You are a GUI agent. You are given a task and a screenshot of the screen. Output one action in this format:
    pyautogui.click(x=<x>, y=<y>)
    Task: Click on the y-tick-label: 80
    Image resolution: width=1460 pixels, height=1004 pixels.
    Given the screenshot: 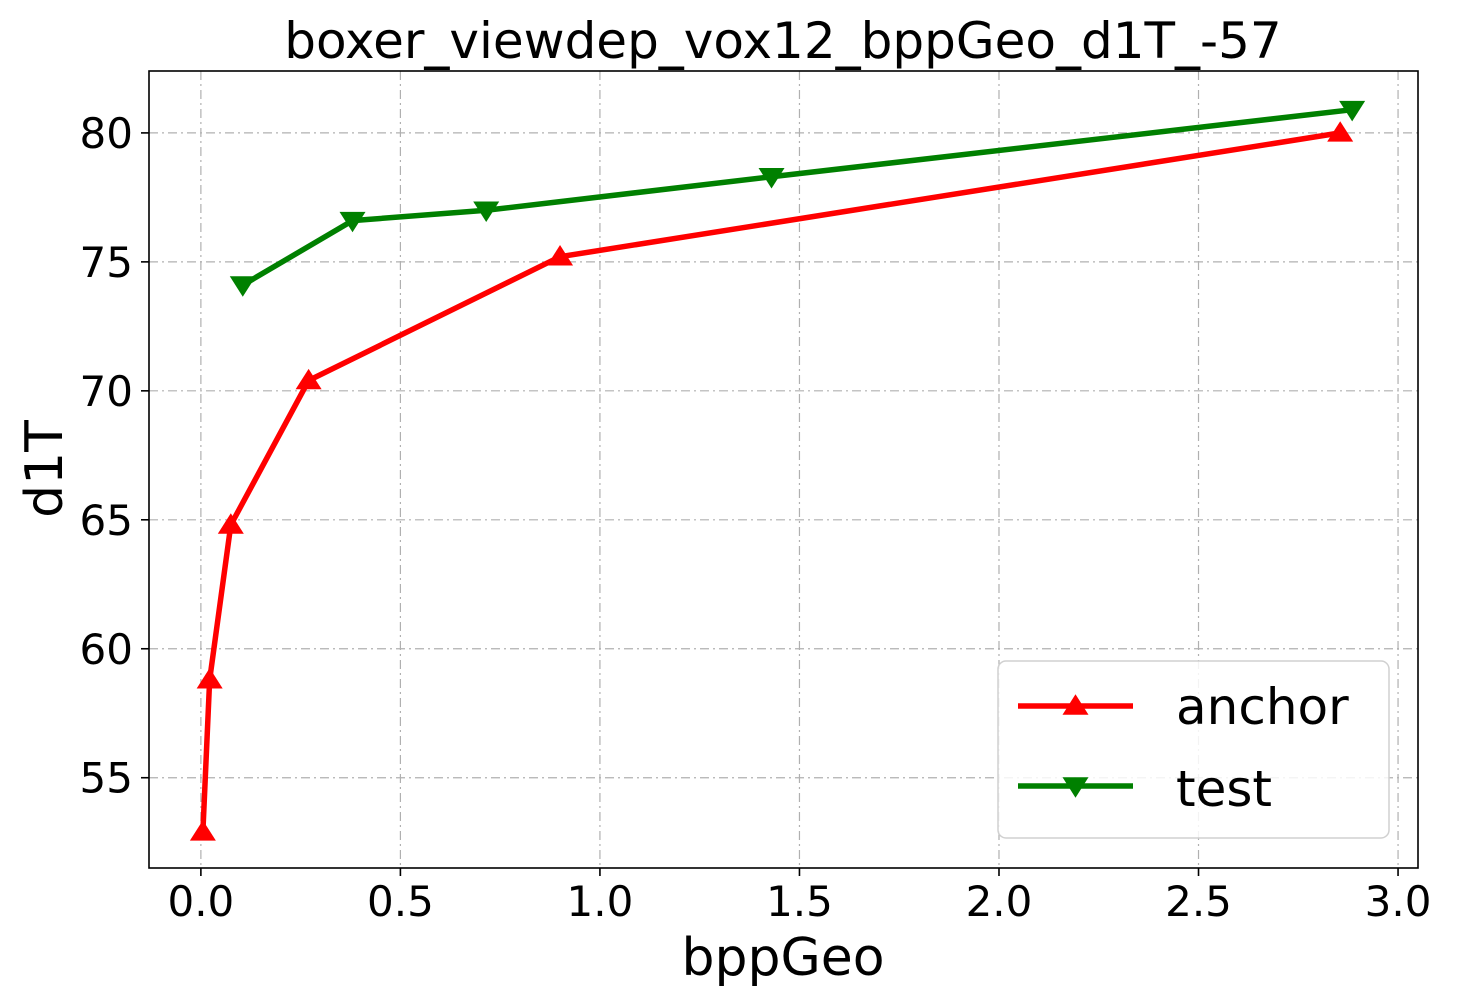 What is the action you would take?
    pyautogui.click(x=106, y=133)
    